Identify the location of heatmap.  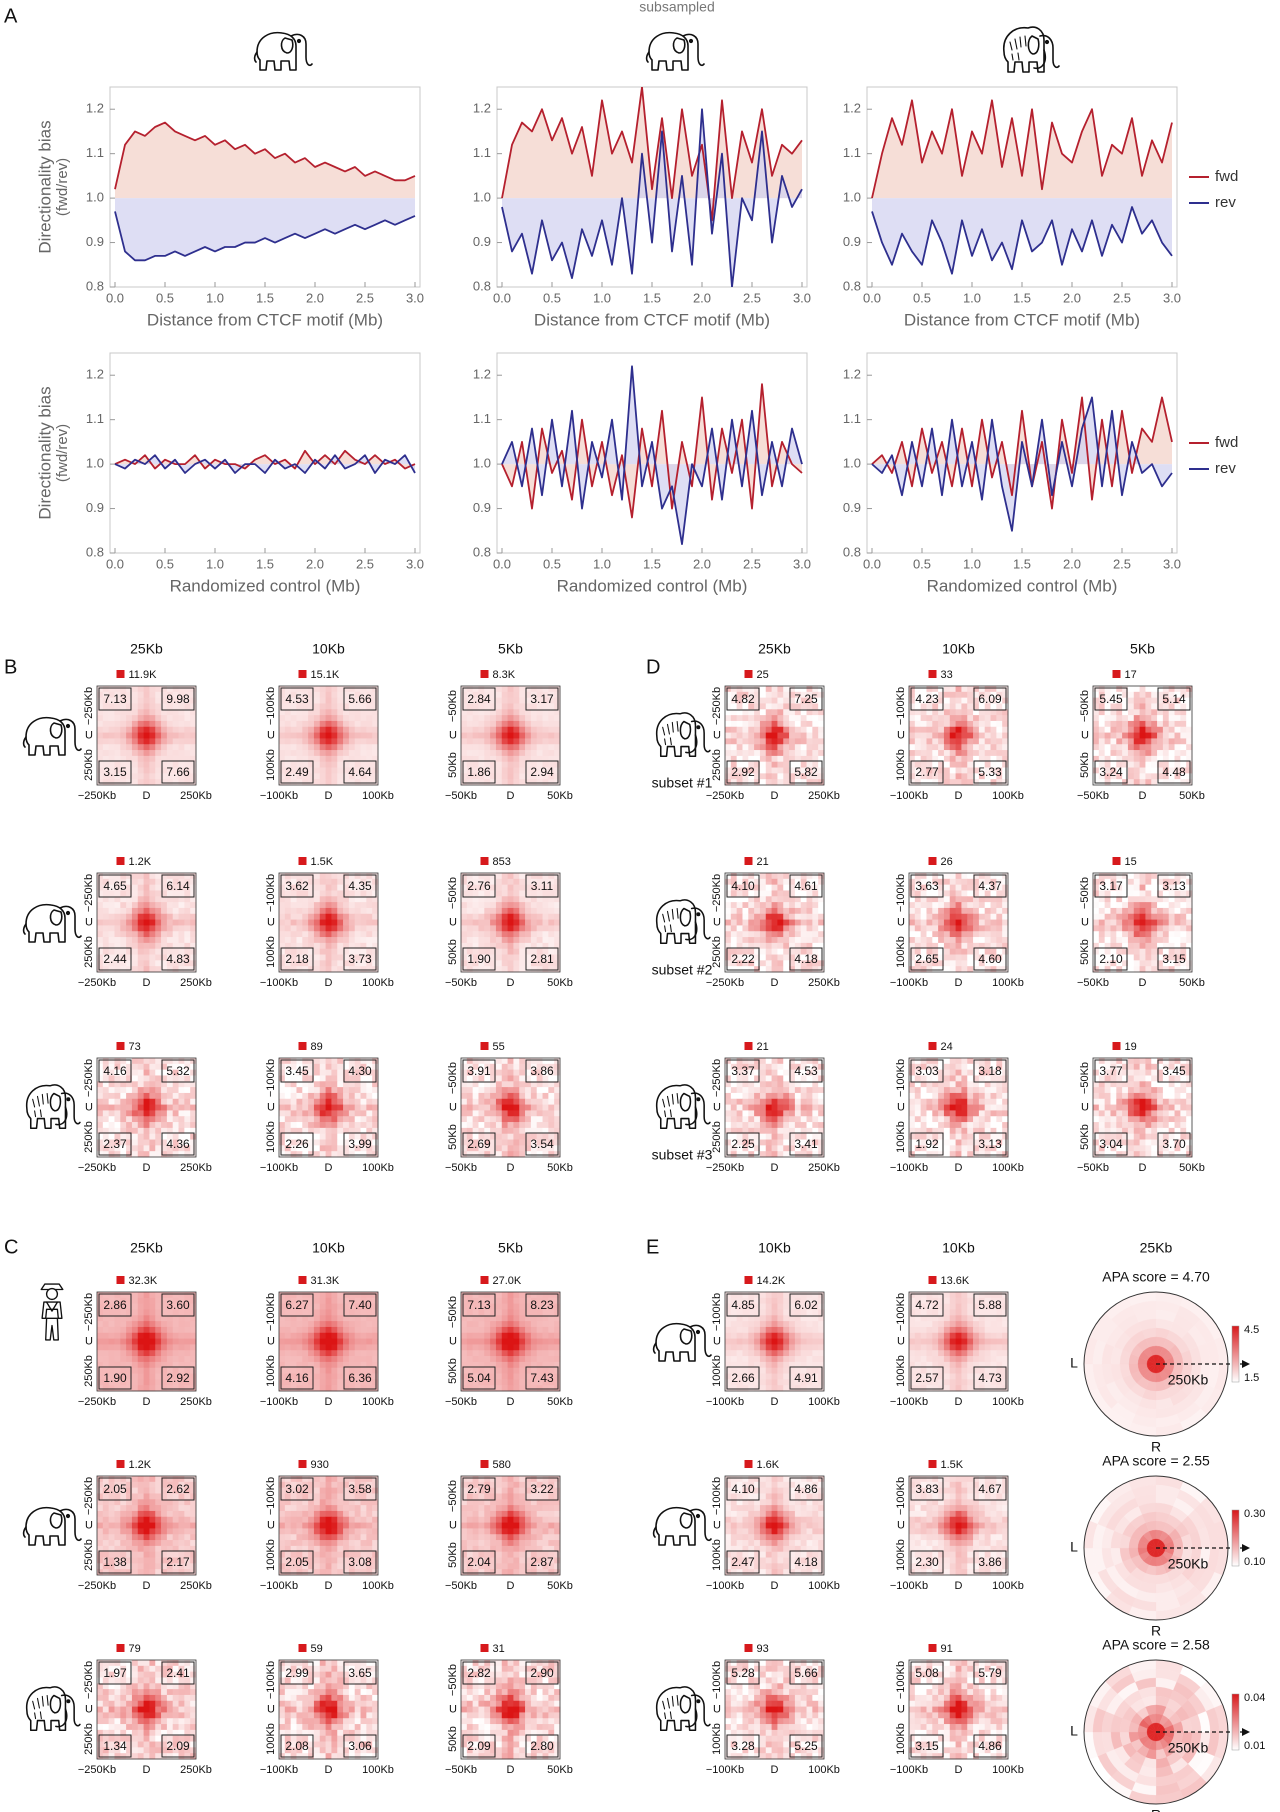
(329, 923).